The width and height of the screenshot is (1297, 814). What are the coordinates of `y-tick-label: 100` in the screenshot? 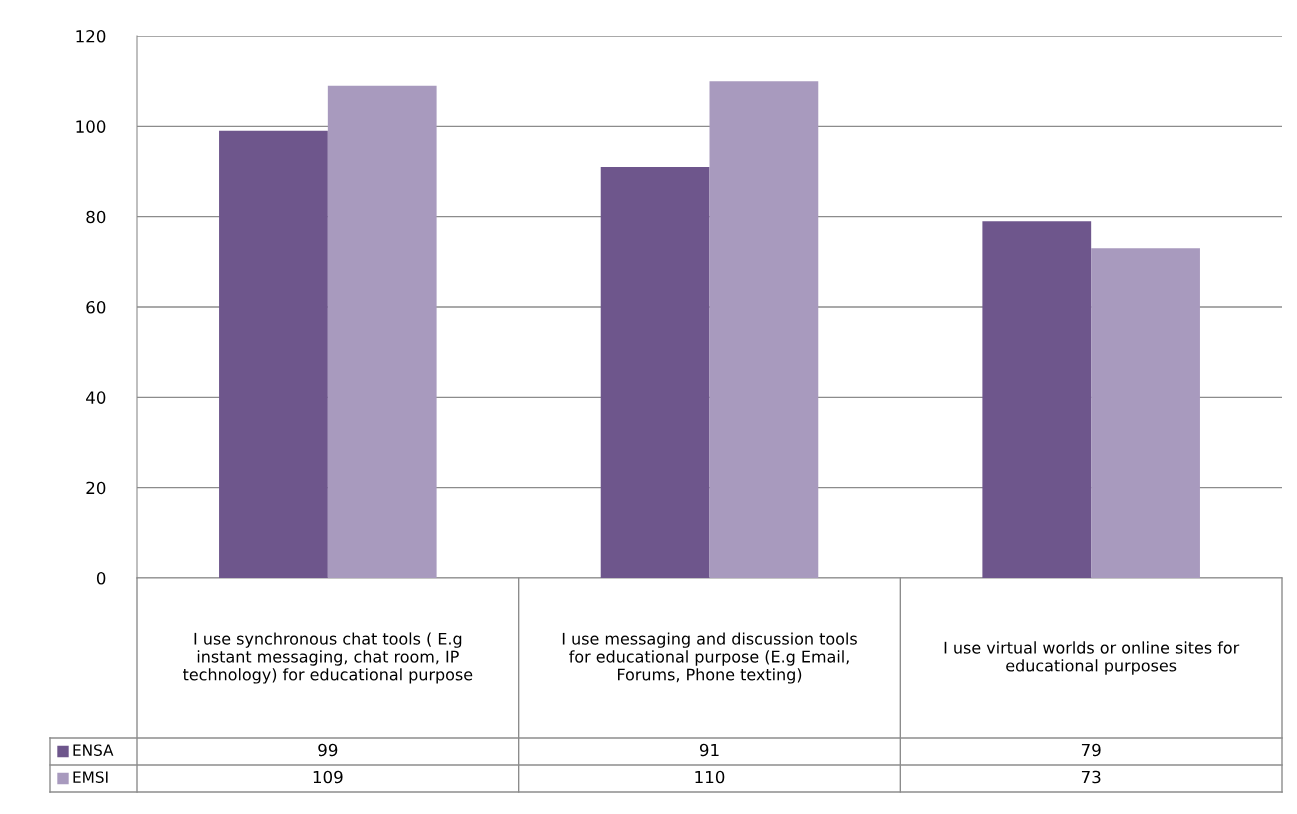 It's located at (91, 126).